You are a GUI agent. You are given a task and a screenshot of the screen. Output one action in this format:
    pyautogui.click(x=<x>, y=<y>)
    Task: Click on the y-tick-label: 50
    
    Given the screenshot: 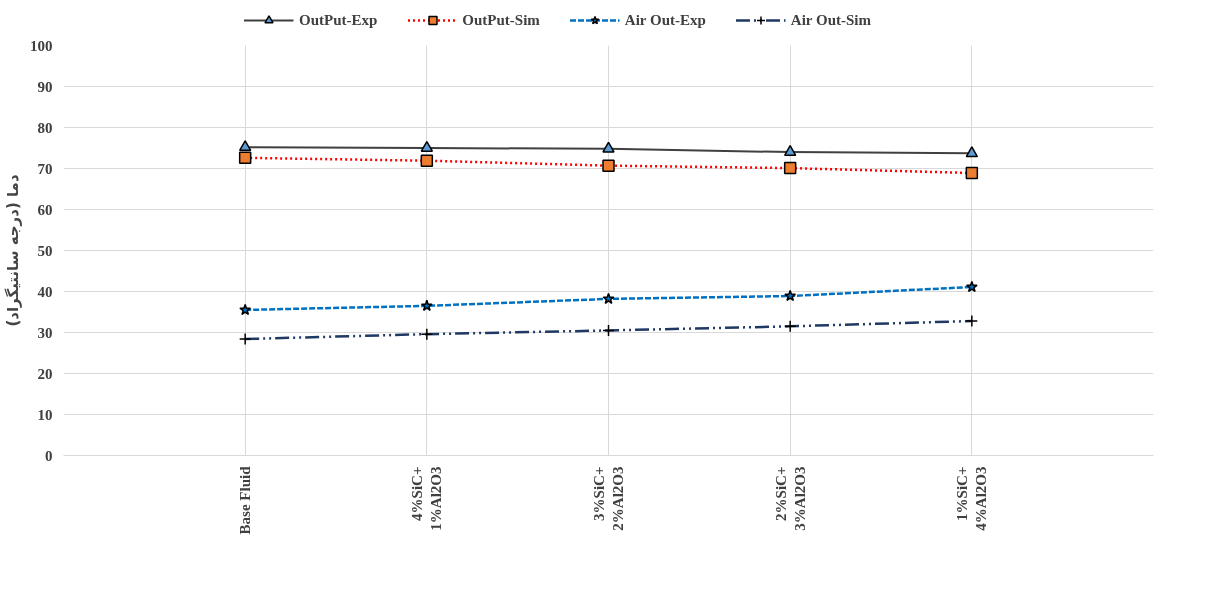 What is the action you would take?
    pyautogui.click(x=45, y=250)
    